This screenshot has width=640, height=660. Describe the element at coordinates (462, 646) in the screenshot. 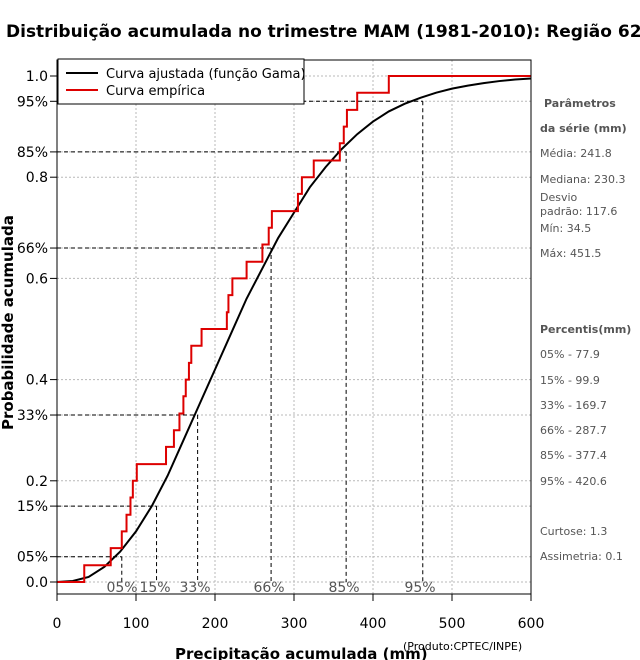

I see `credit-label: (Produto:CPTEC/INPE)` at that location.